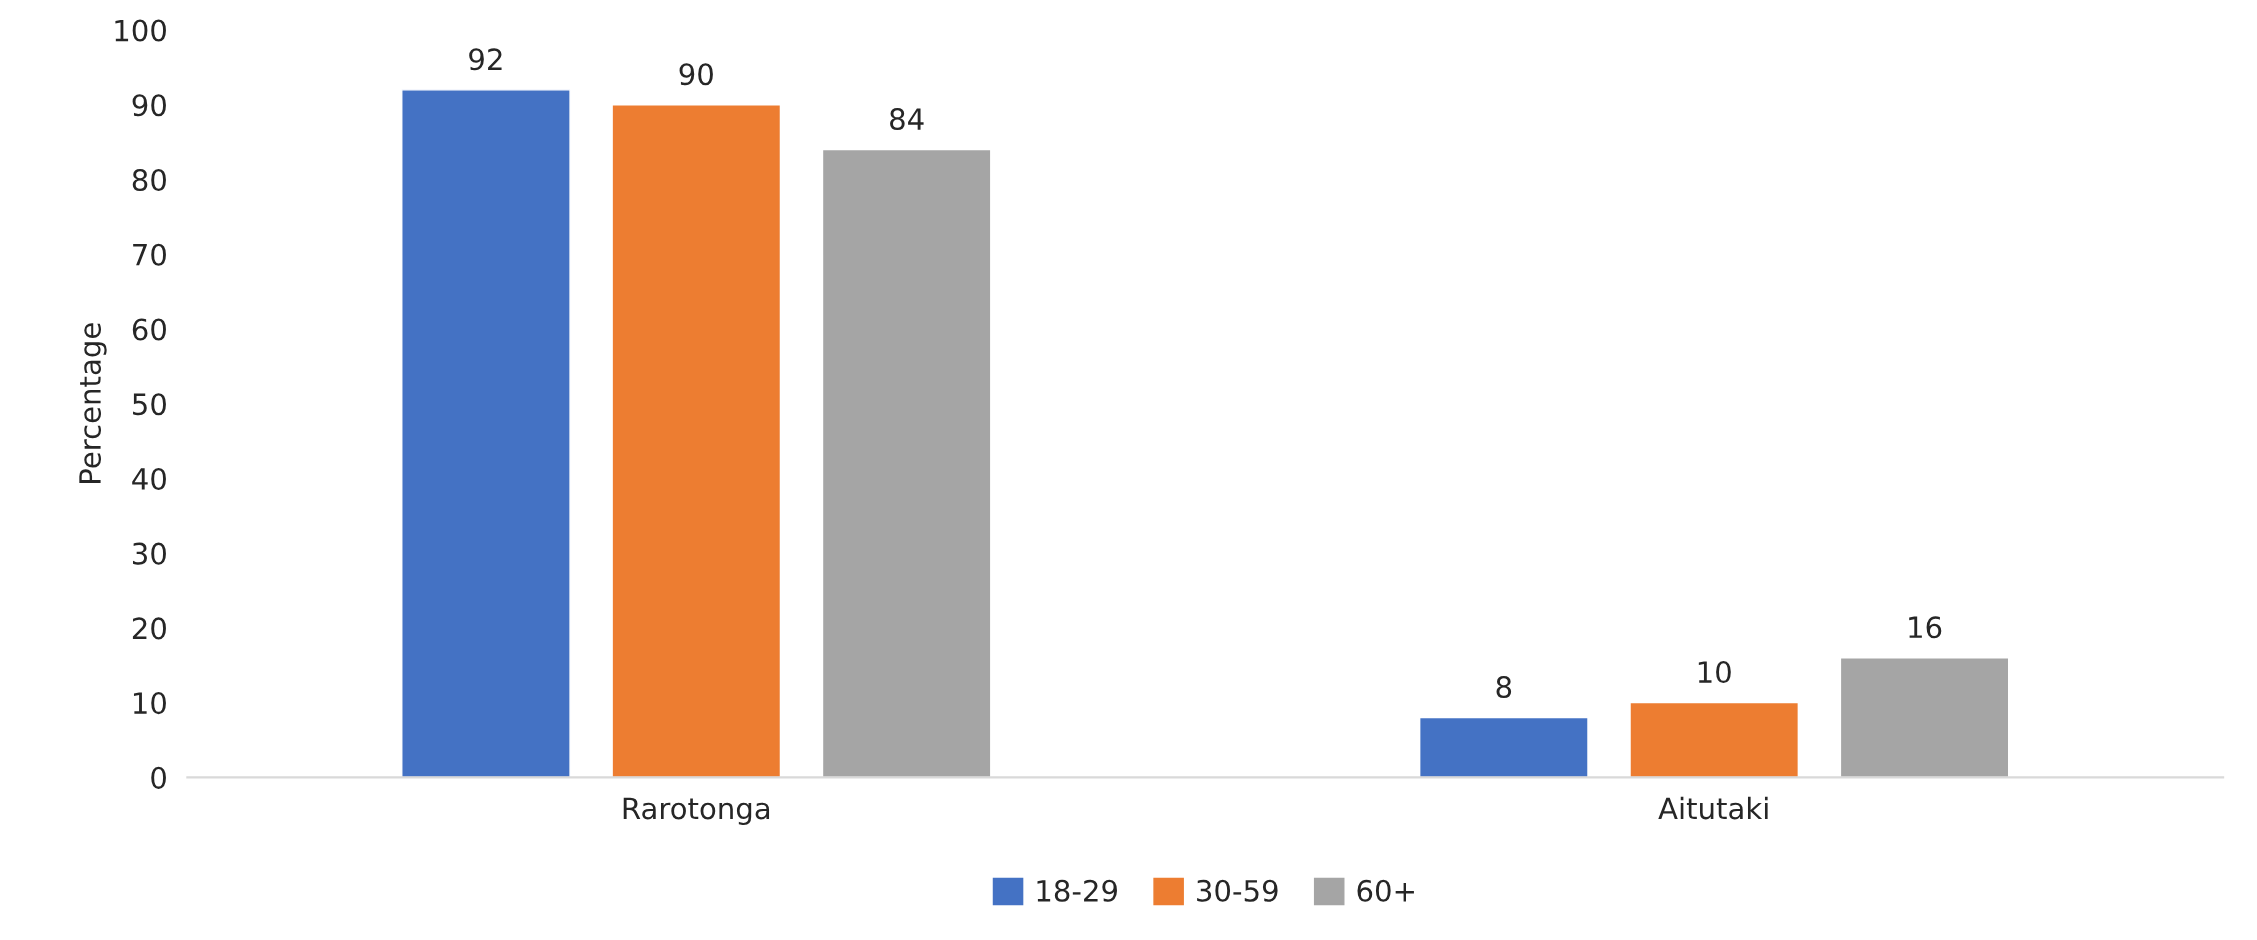  I want to click on y-tick-label: 80, so click(149, 180).